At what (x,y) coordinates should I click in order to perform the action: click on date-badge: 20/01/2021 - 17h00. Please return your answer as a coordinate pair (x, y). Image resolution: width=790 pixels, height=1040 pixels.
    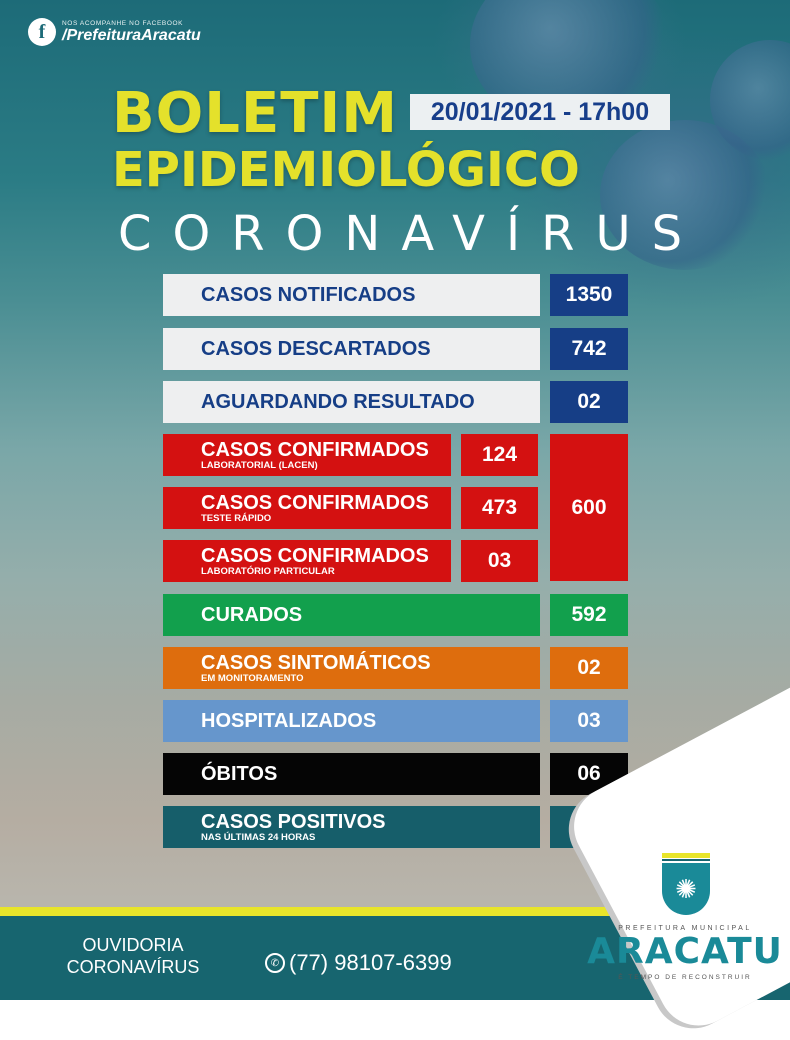
    Looking at the image, I should click on (540, 112).